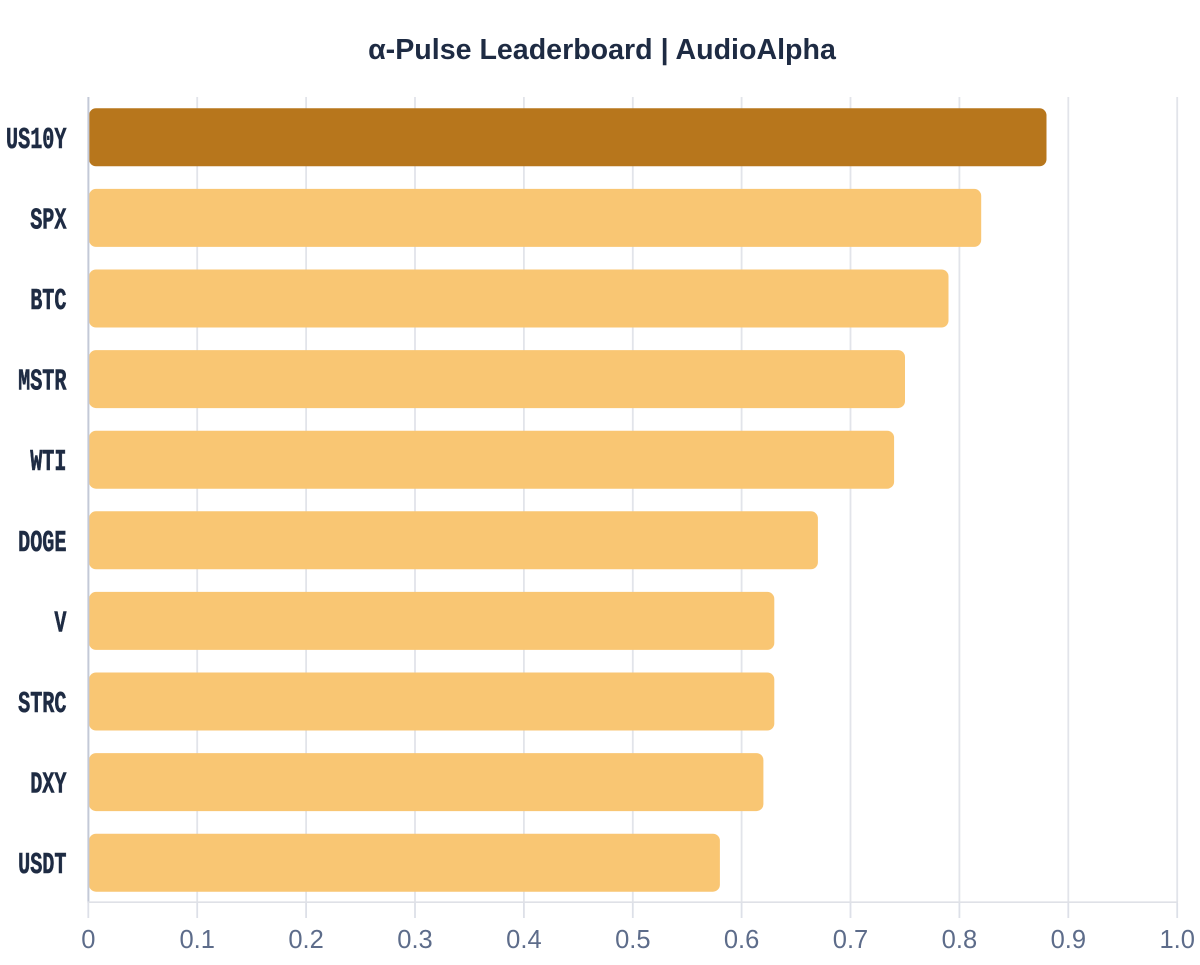  What do you see at coordinates (414, 940) in the screenshot?
I see `svg-text: 0.3` at bounding box center [414, 940].